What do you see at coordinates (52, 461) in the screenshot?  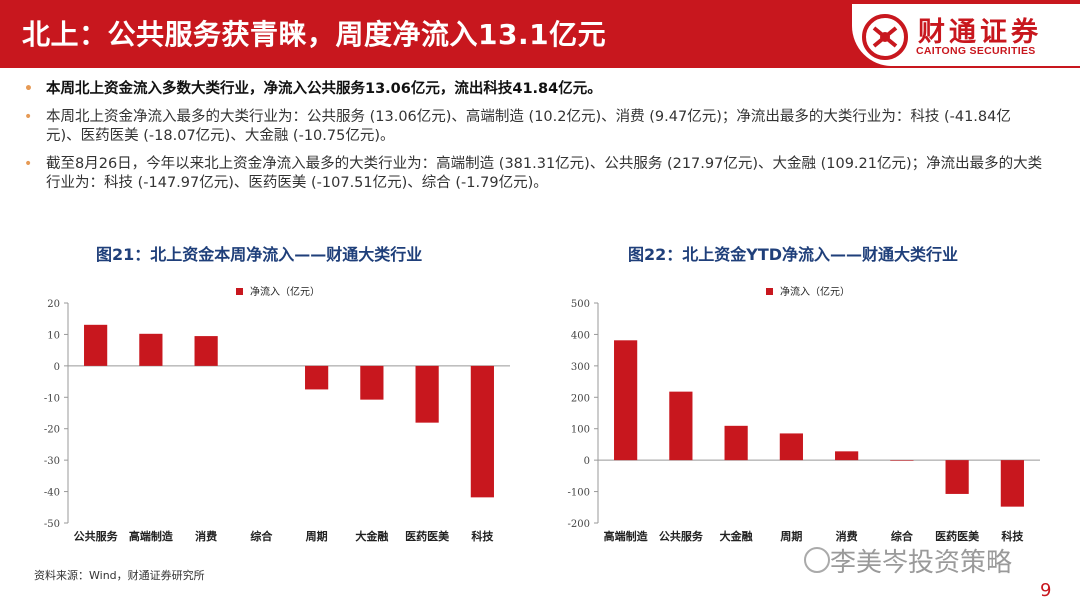 I see `y-tick-label: -30` at bounding box center [52, 461].